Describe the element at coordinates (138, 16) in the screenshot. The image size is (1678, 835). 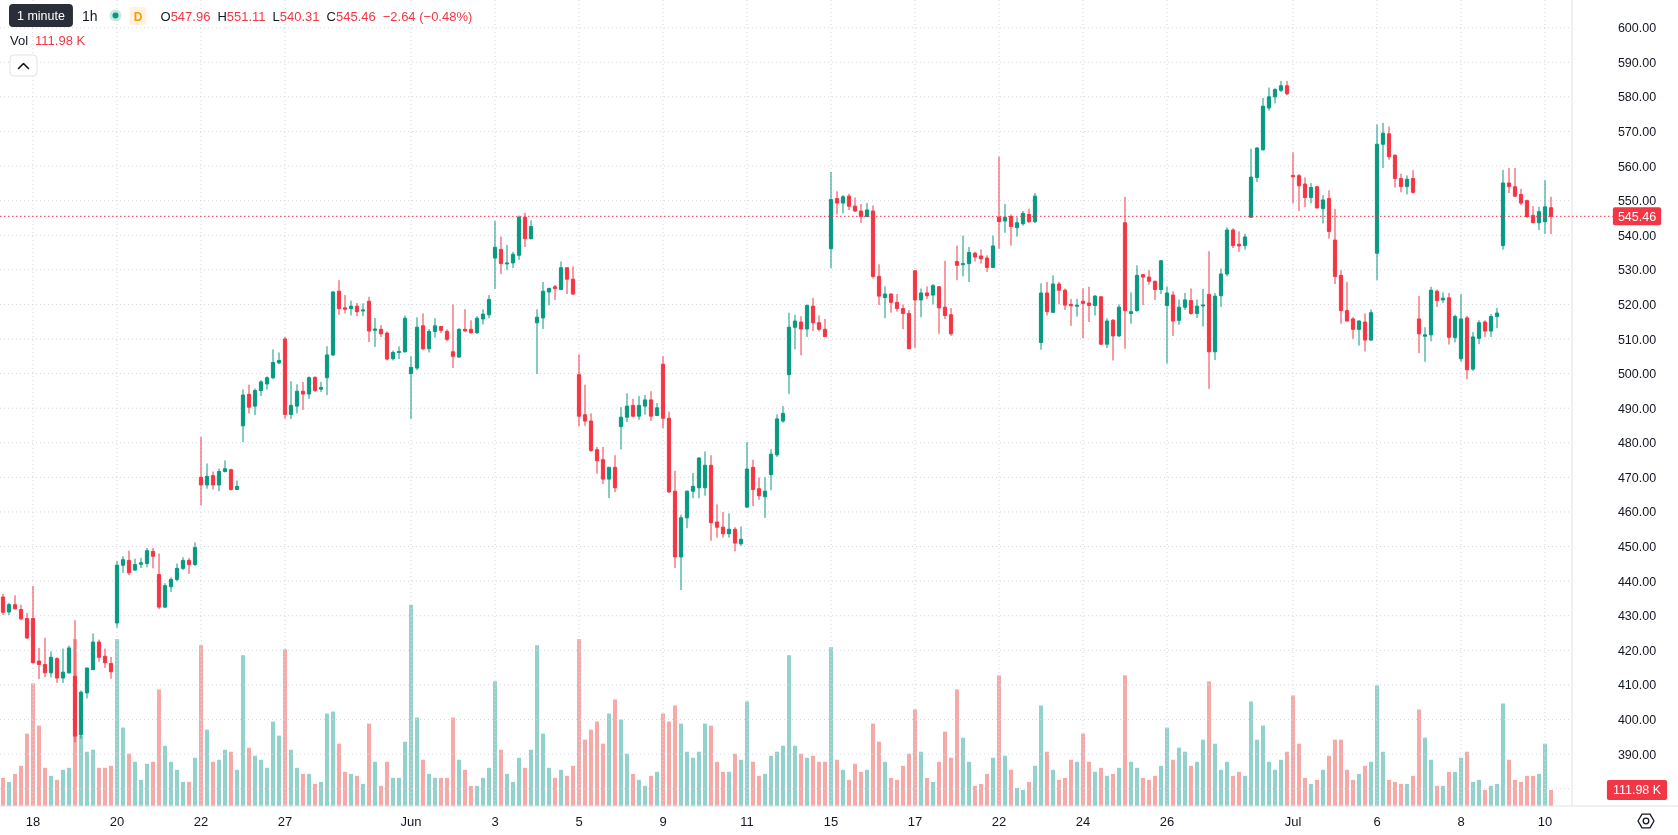
I see `annotation: D` at that location.